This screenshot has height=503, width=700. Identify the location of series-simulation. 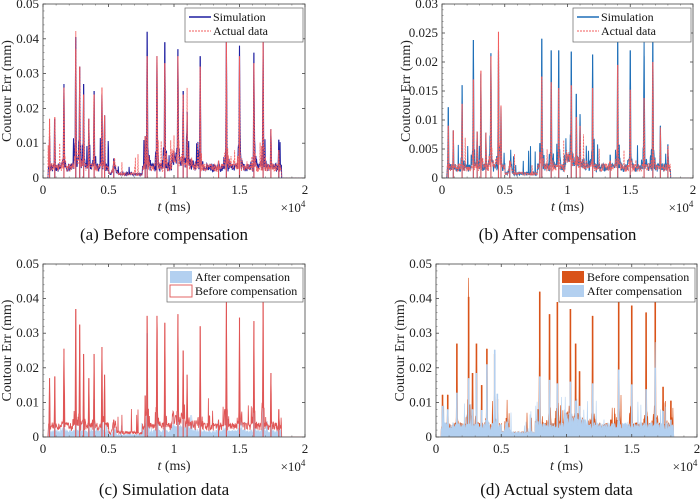
(567, 108).